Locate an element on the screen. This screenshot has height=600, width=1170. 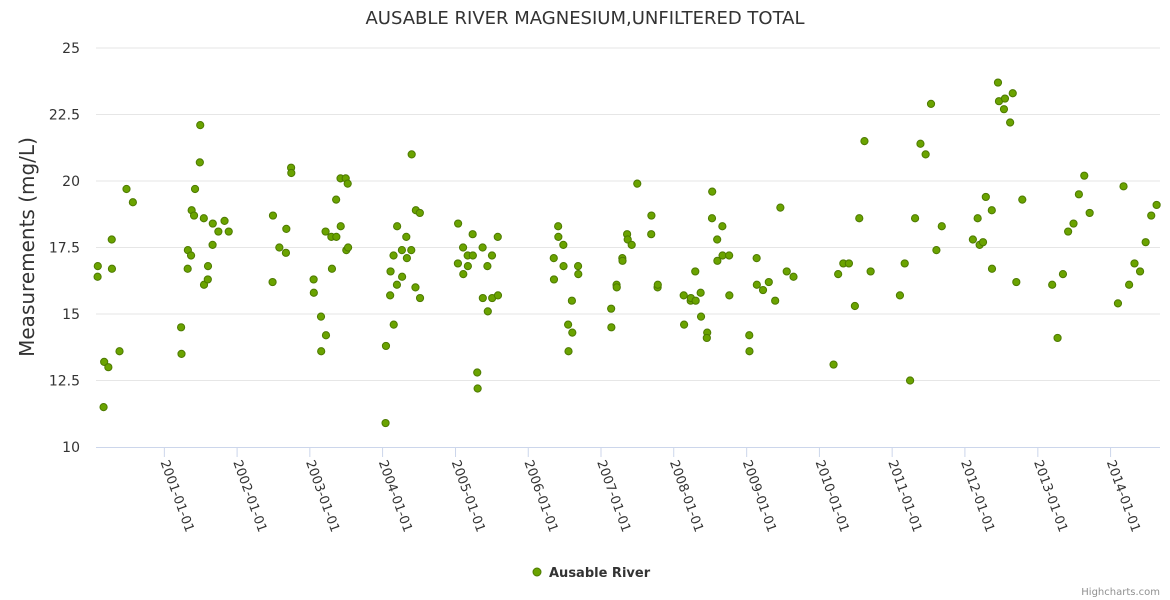
credits-link: Highcharts.com is located at coordinates (1120, 592).